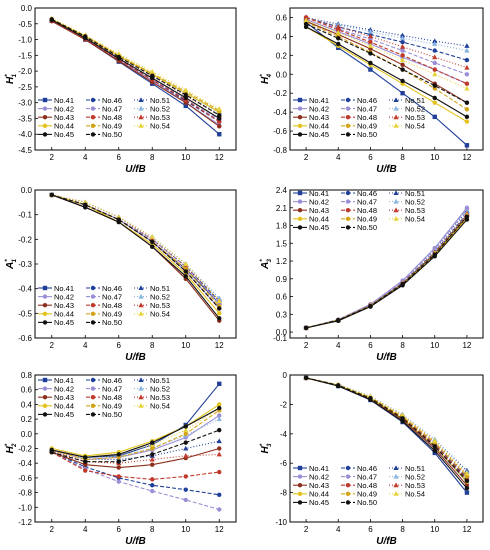  I want to click on plot-frame, so click(386, 448).